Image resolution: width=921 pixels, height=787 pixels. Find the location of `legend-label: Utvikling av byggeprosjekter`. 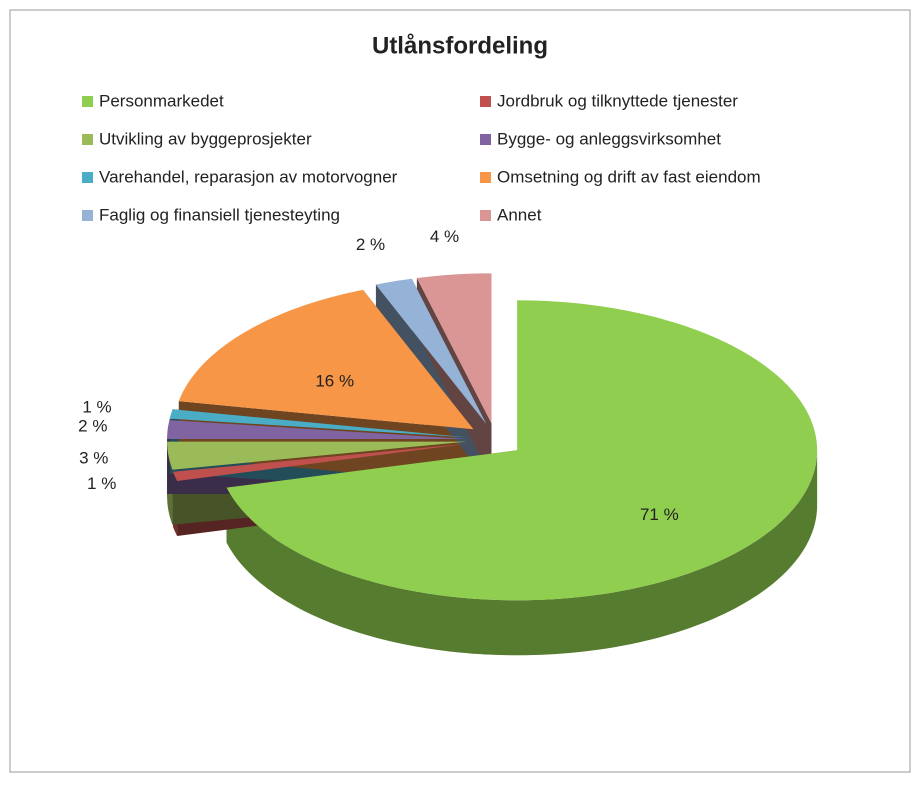

legend-label: Utvikling av byggeprosjekter is located at coordinates (205, 138).